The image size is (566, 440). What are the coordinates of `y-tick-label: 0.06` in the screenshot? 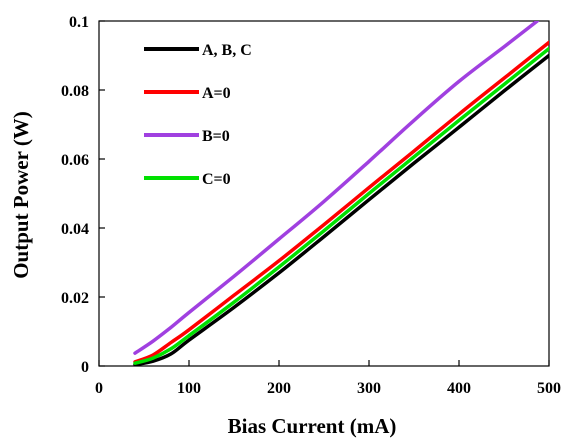 It's located at (75, 160).